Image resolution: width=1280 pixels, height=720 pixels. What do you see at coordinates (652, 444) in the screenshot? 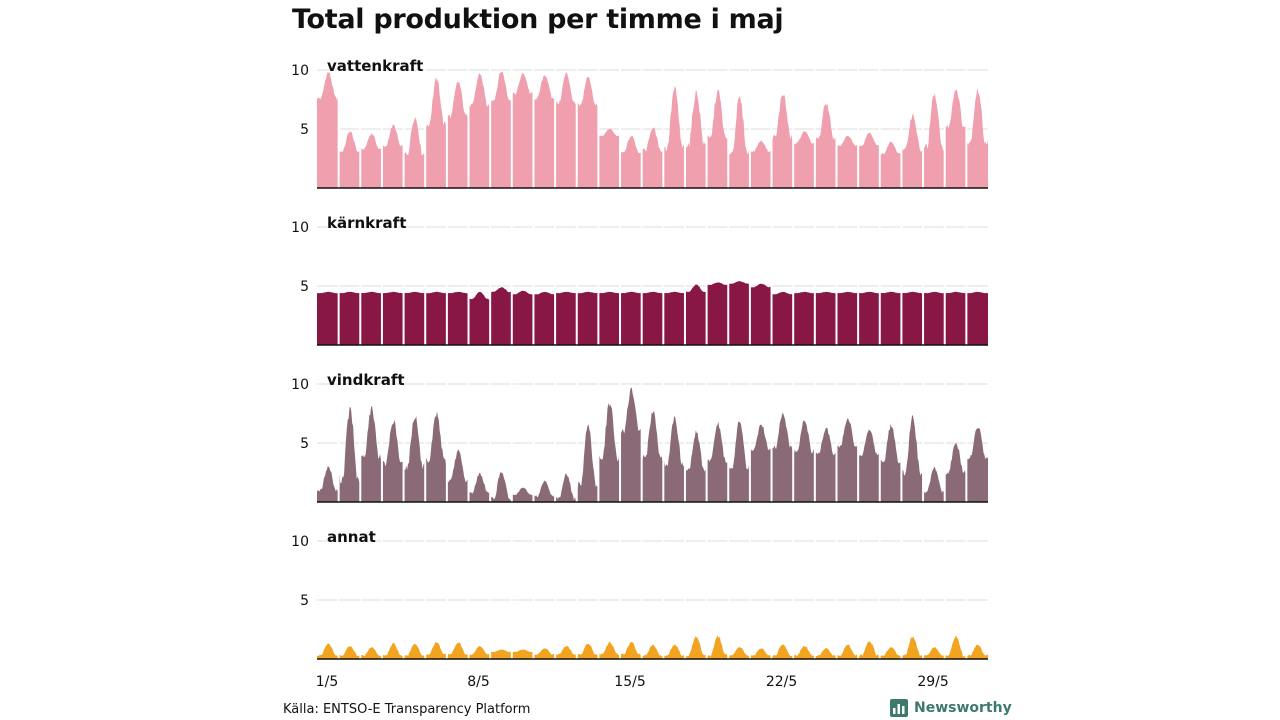
I see `area-vindkraft` at bounding box center [652, 444].